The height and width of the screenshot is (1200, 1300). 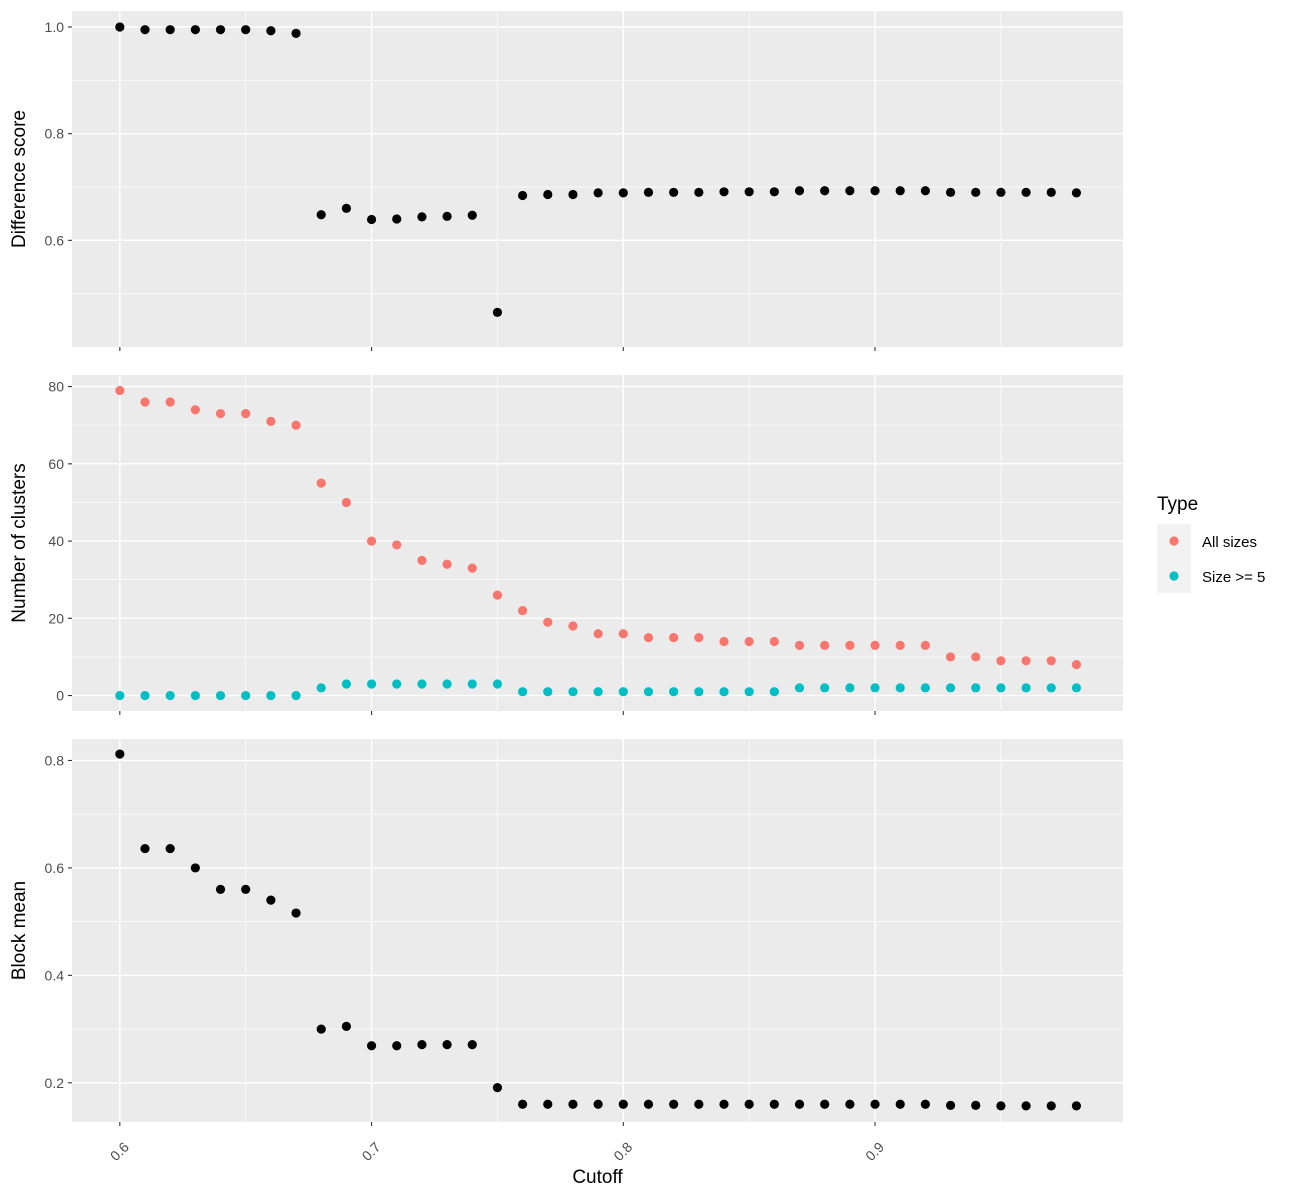 What do you see at coordinates (19, 542) in the screenshot?
I see `y-axis-title: Number of clusters` at bounding box center [19, 542].